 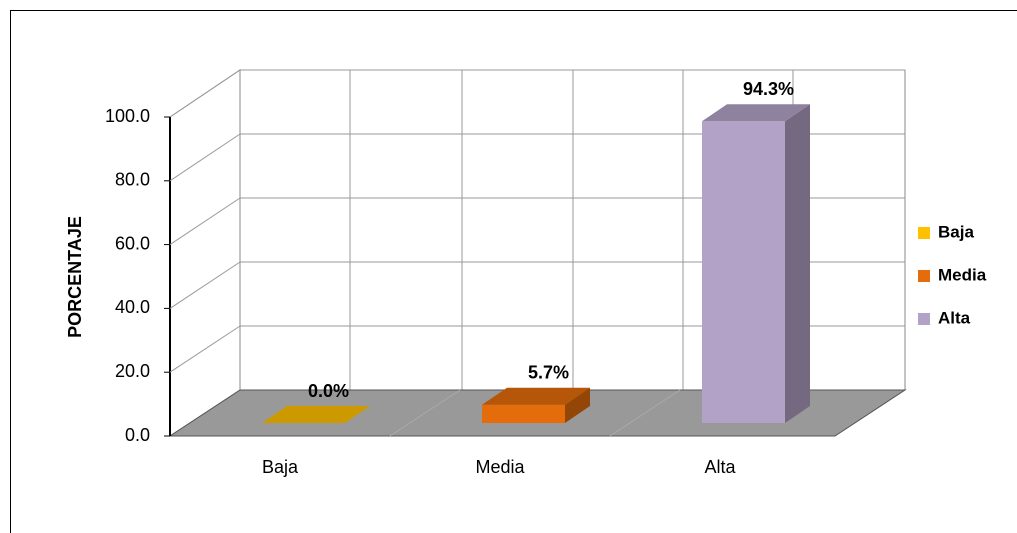 What do you see at coordinates (720, 467) in the screenshot?
I see `x-tick-label: Alta` at bounding box center [720, 467].